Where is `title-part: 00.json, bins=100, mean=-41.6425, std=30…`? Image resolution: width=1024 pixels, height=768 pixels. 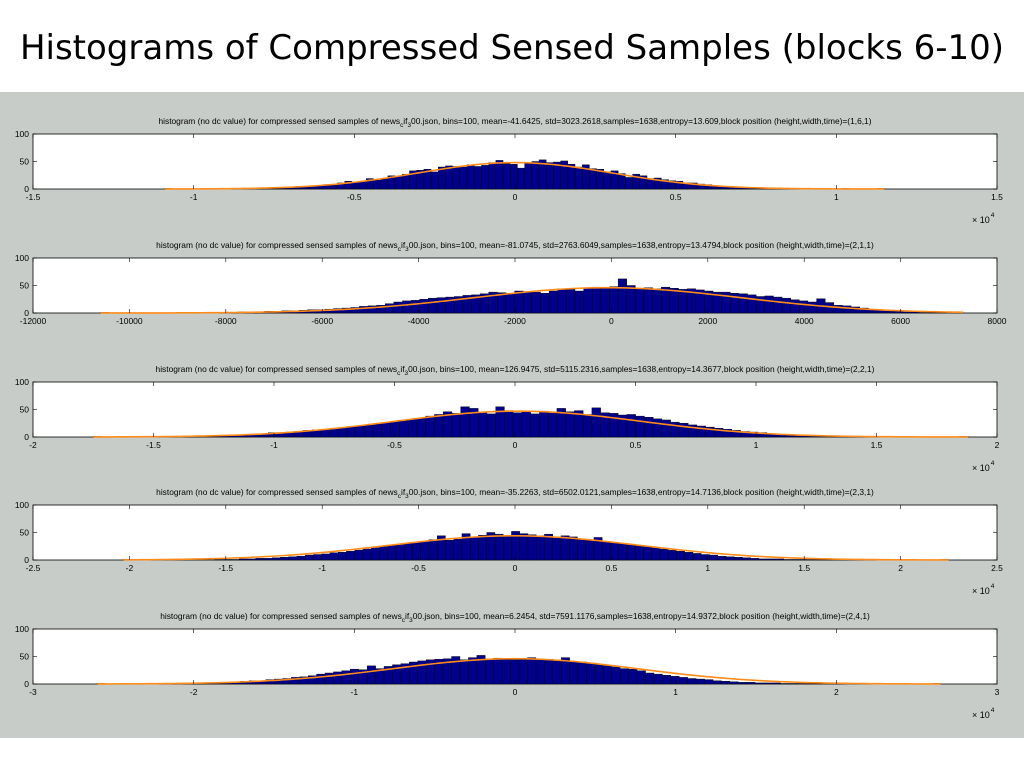 title-part: 00.json, bins=100, mean=-41.6425, std=30… is located at coordinates (641, 121).